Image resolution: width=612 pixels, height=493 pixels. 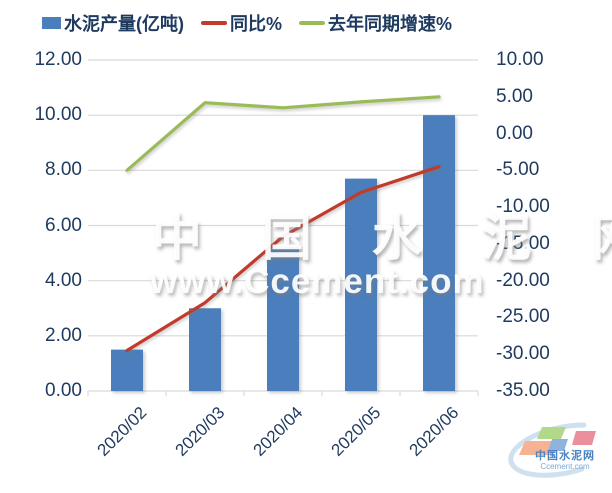 What do you see at coordinates (63, 390) in the screenshot?
I see `left-axis-tick-label: 0.00` at bounding box center [63, 390].